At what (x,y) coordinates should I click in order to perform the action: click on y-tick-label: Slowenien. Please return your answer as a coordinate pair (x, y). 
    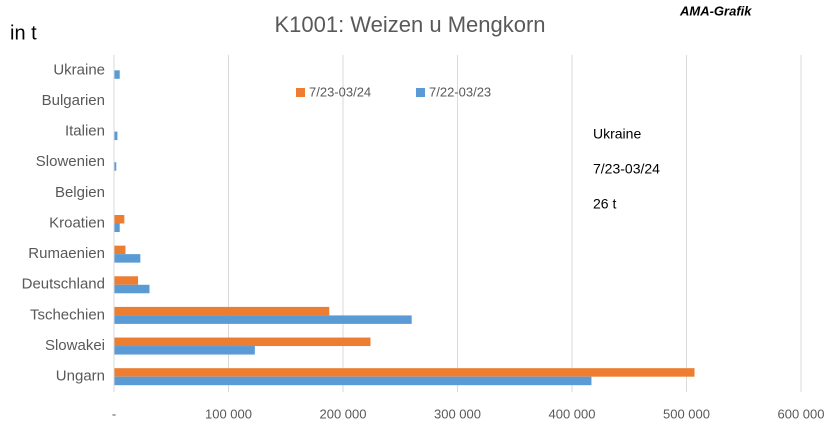
    Looking at the image, I should click on (70, 161).